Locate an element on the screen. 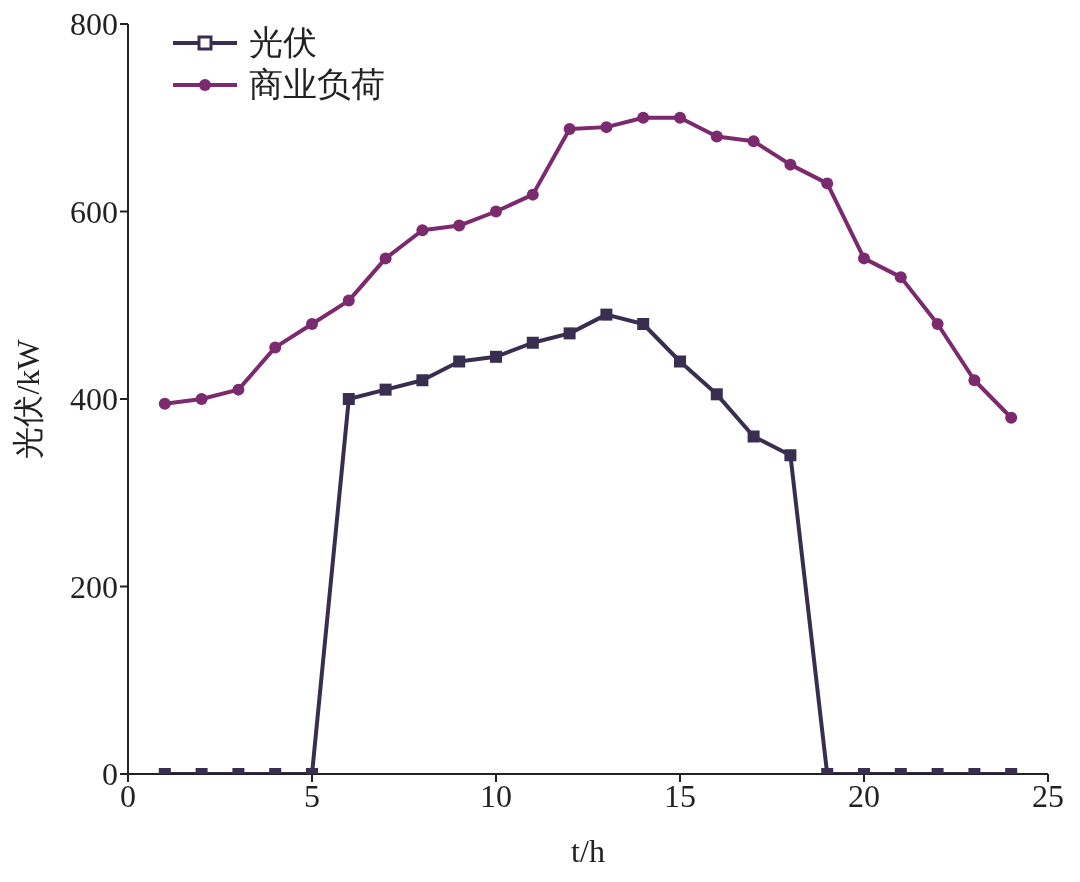 The image size is (1080, 882). x-tick-label: 20 is located at coordinates (864, 795).